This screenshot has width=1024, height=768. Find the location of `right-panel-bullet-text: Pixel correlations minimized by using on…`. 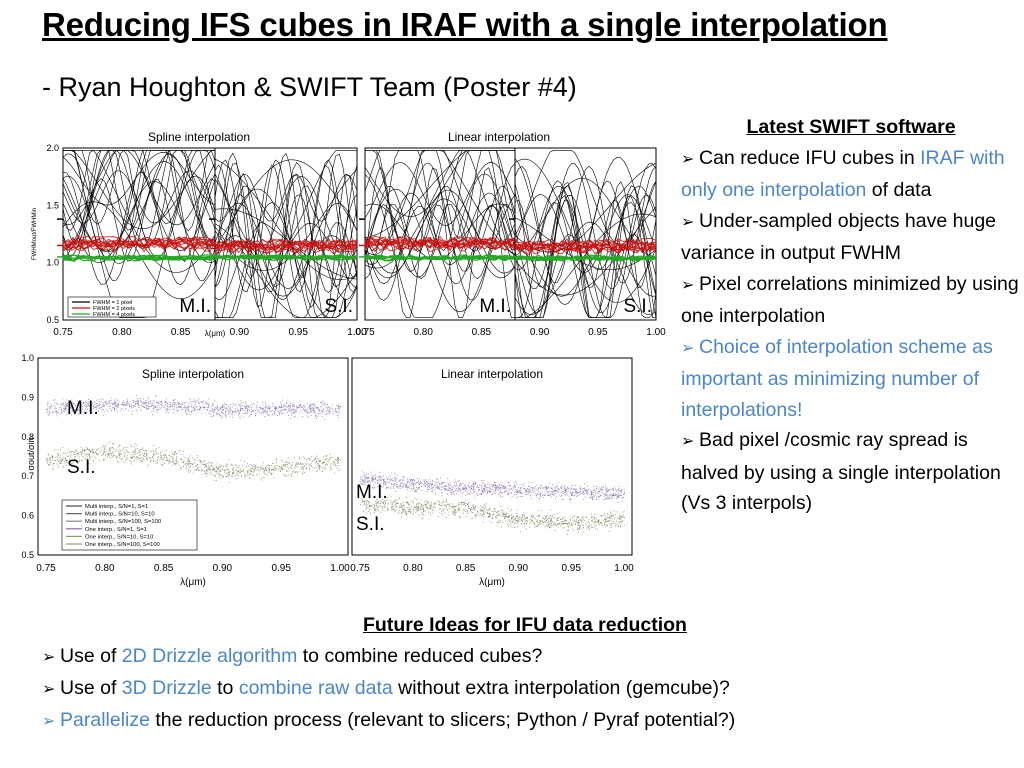

right-panel-bullet-text: Pixel correlations minimized by using on… is located at coordinates (850, 300).